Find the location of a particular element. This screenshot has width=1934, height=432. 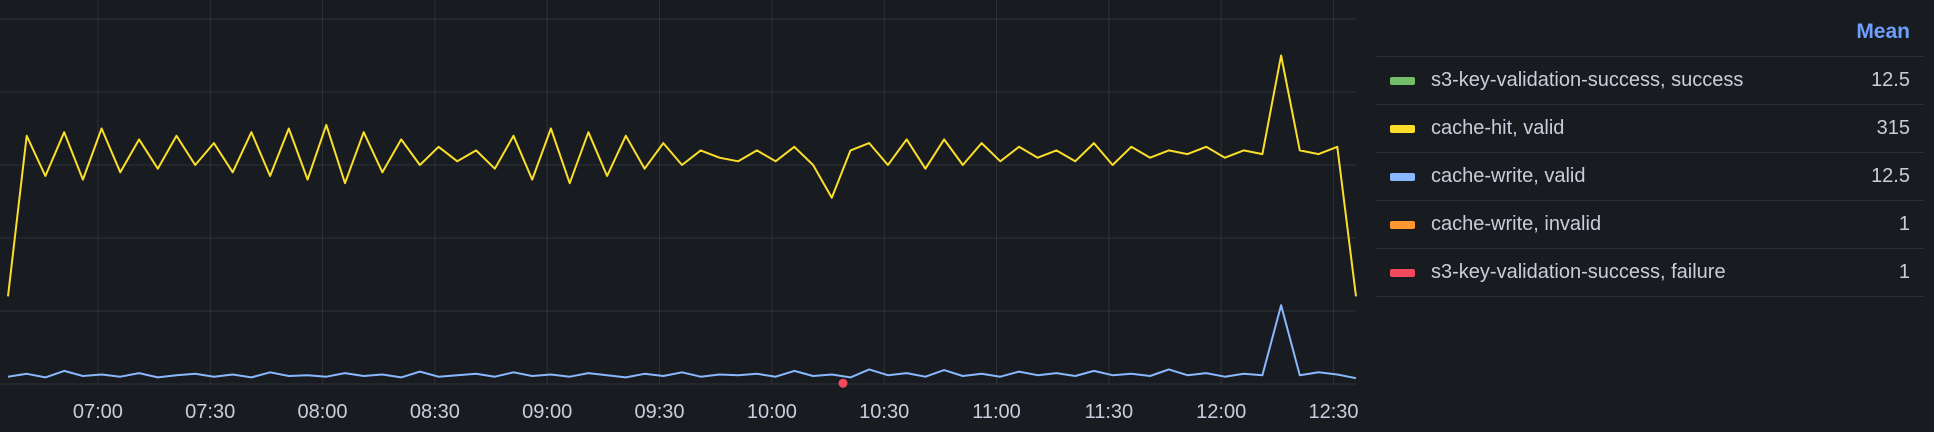

legend-item: s3-key-validation-success, failure 1 is located at coordinates (1650, 272).